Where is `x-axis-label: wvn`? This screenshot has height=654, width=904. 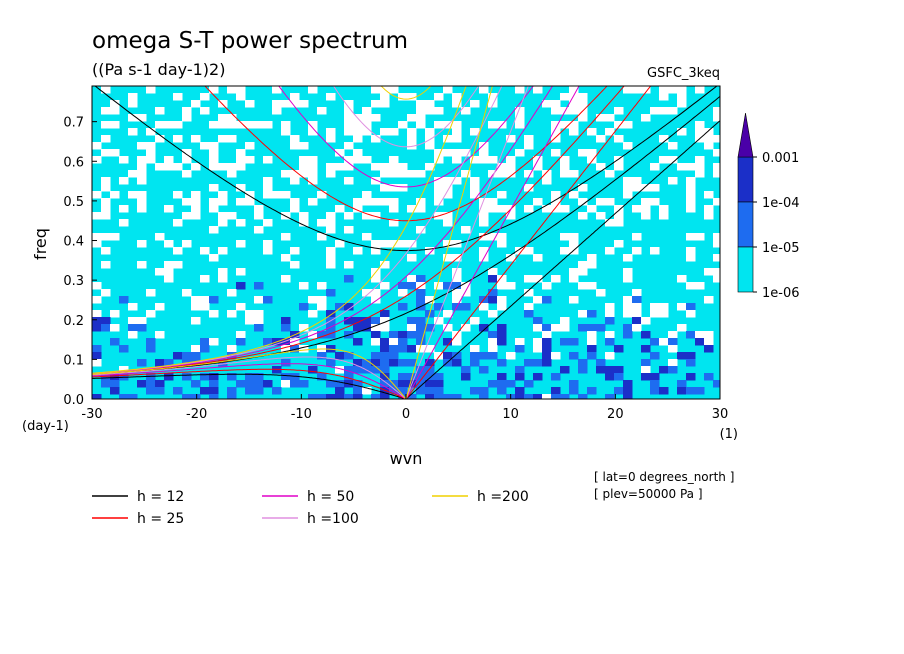
x-axis-label: wvn is located at coordinates (406, 458).